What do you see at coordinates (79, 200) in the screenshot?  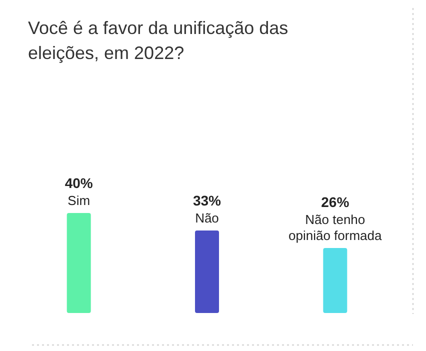 I see `x-tick-label: Sim` at bounding box center [79, 200].